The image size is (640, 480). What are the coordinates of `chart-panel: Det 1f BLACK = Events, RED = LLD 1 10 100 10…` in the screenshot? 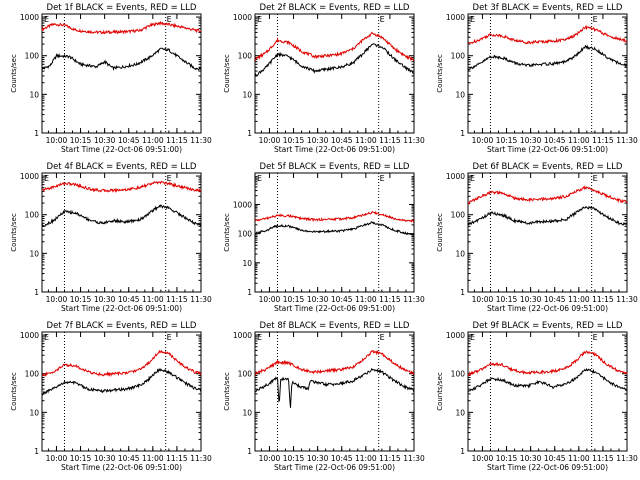 It's located at (111, 78).